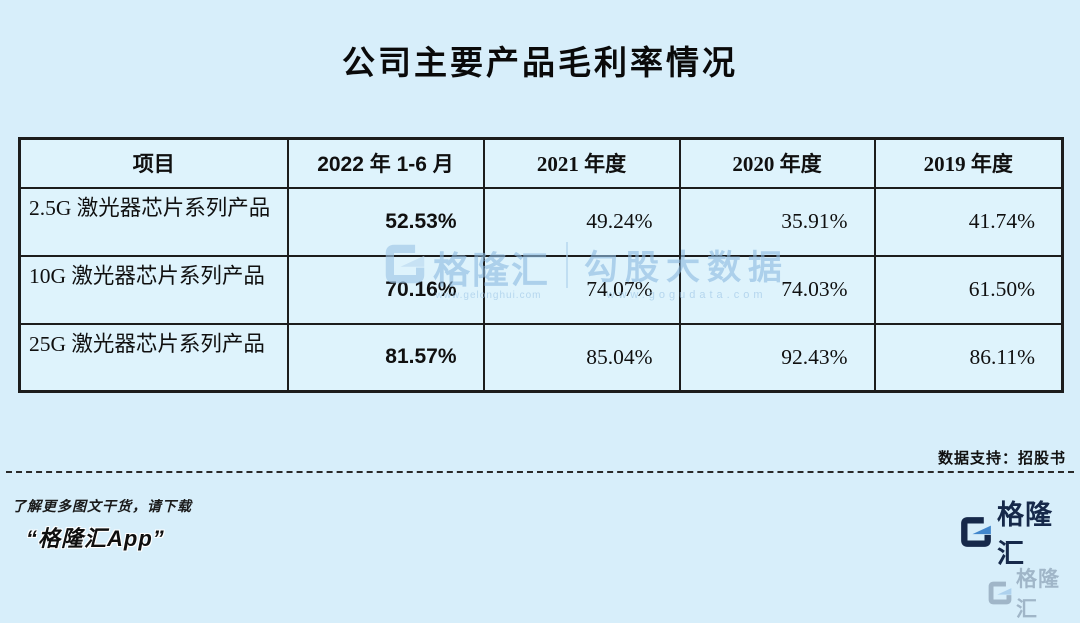 Image resolution: width=1080 pixels, height=623 pixels. Describe the element at coordinates (581, 163) in the screenshot. I see `header-2021: 2021 年度` at that location.